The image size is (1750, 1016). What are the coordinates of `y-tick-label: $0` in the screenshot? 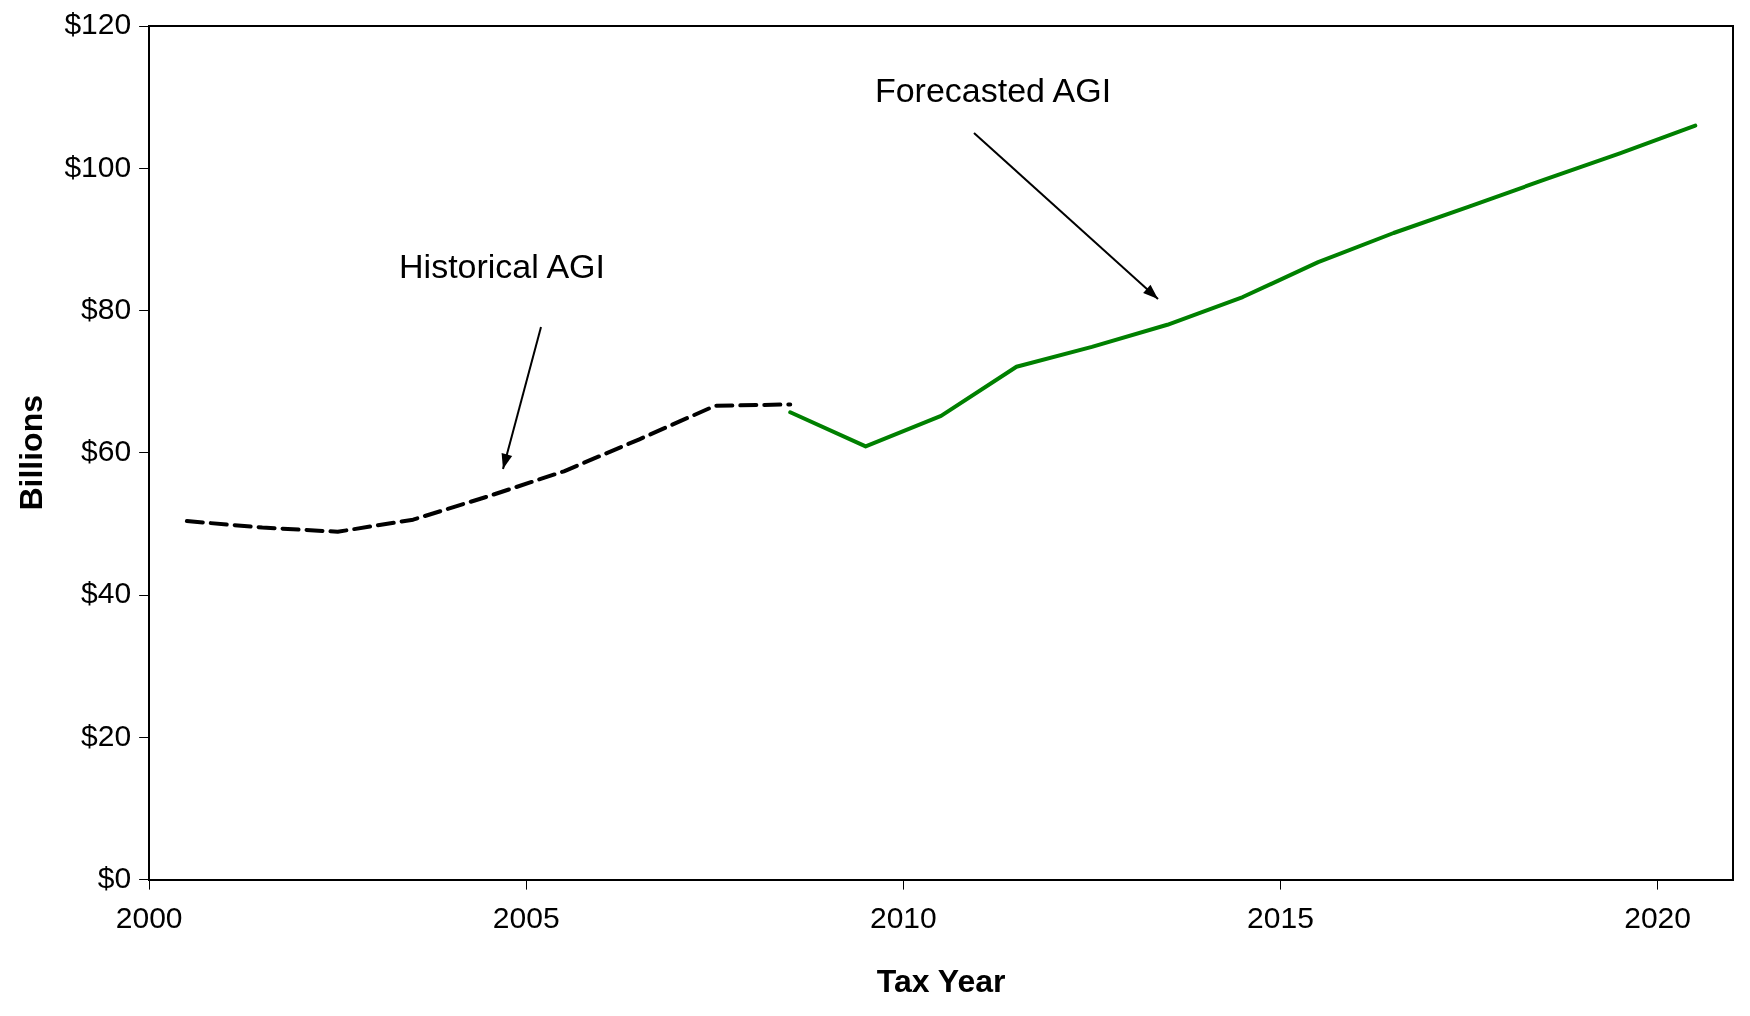 It's located at (114, 877).